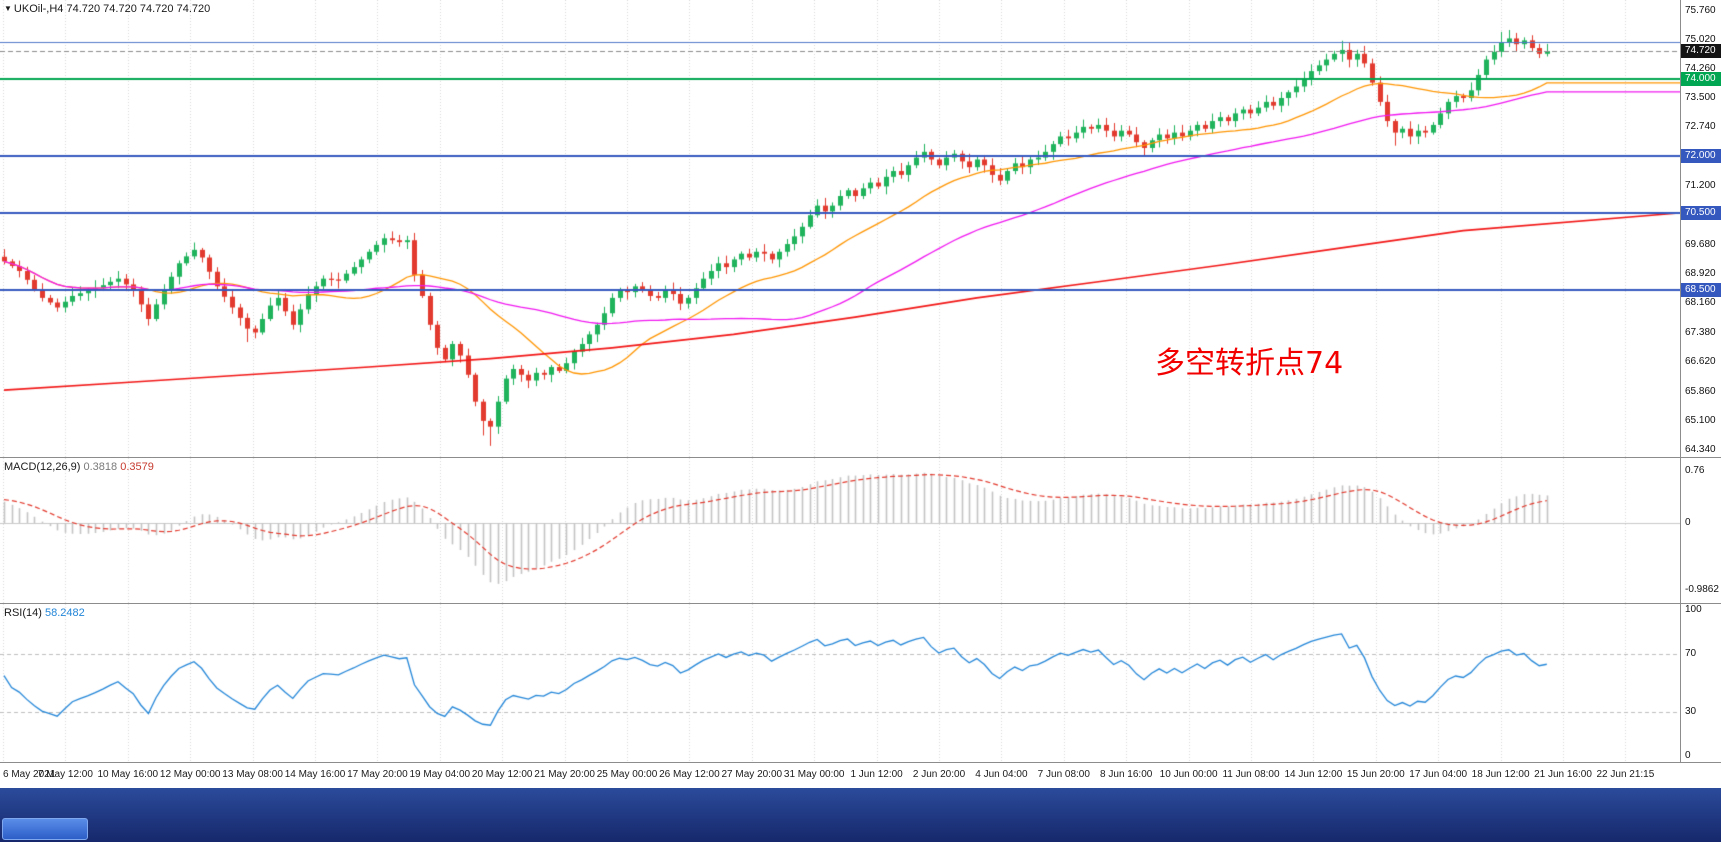 Image resolution: width=1721 pixels, height=842 pixels. What do you see at coordinates (1700, 274) in the screenshot?
I see `price-axis-label: 68.920` at bounding box center [1700, 274].